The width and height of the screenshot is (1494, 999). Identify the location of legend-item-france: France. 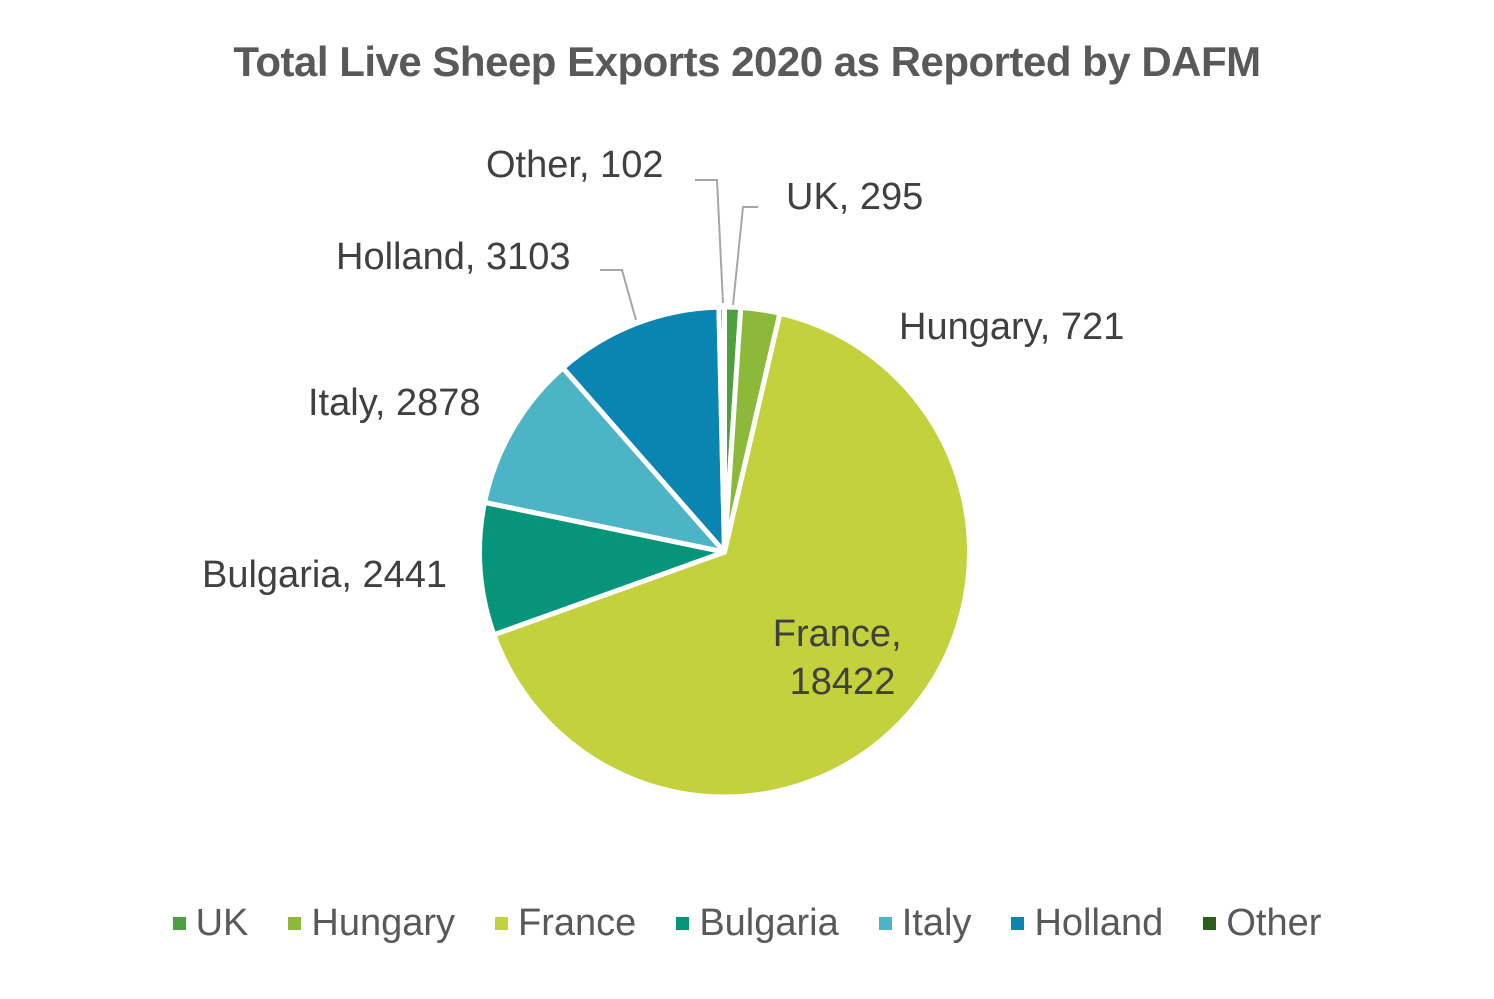
(565, 923).